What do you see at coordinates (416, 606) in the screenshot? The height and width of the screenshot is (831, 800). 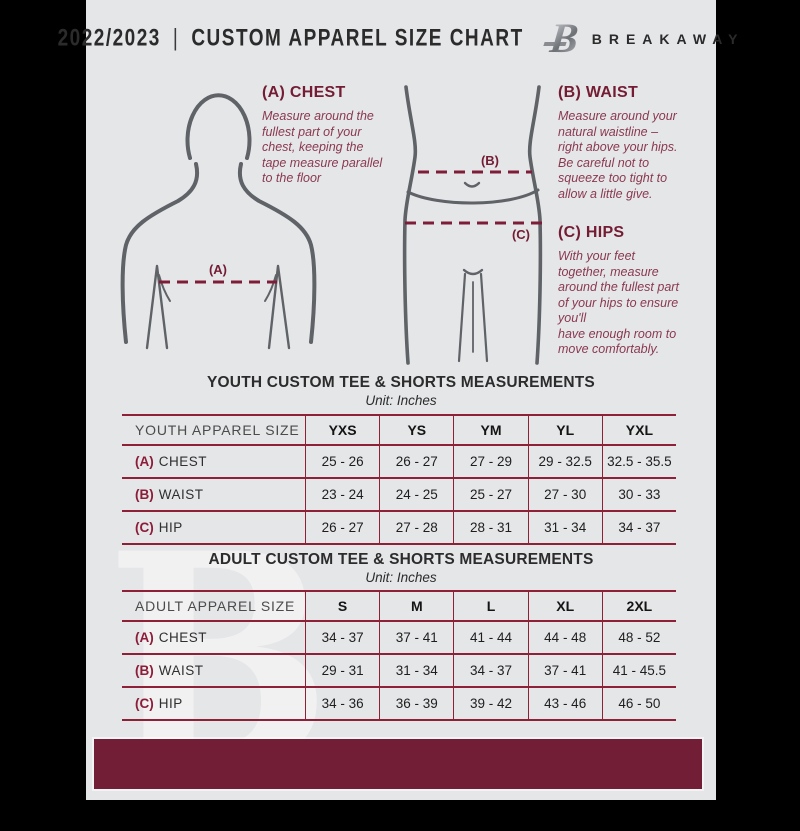 I see `column-header: M` at bounding box center [416, 606].